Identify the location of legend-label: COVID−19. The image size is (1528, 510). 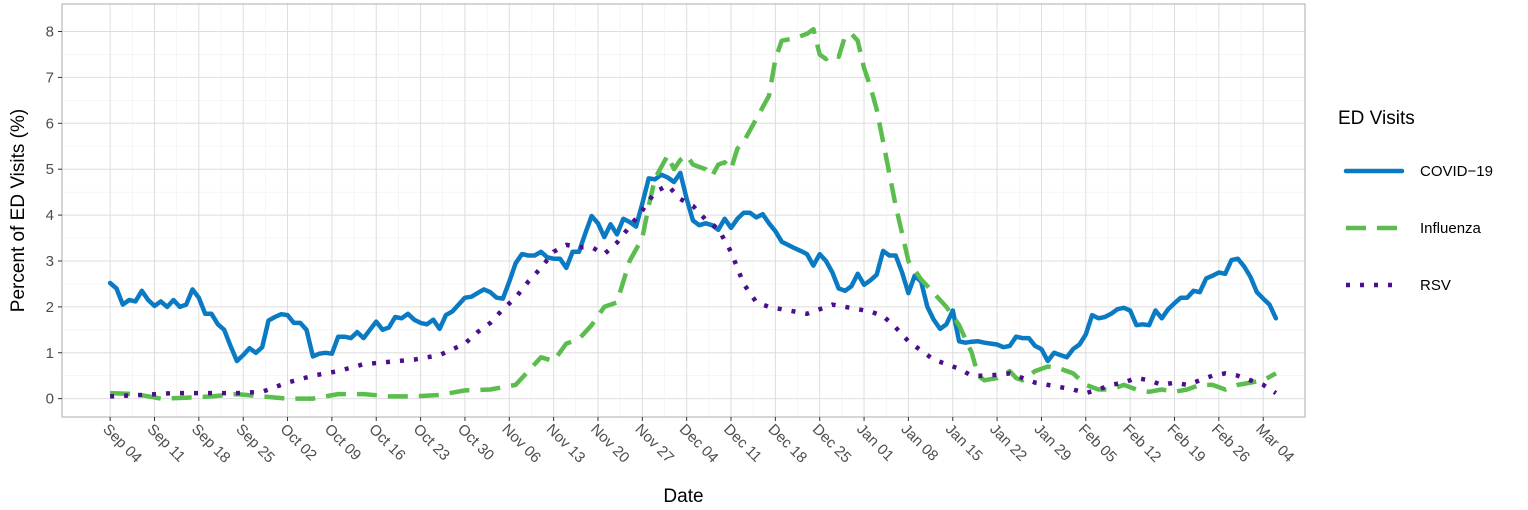
(1456, 171).